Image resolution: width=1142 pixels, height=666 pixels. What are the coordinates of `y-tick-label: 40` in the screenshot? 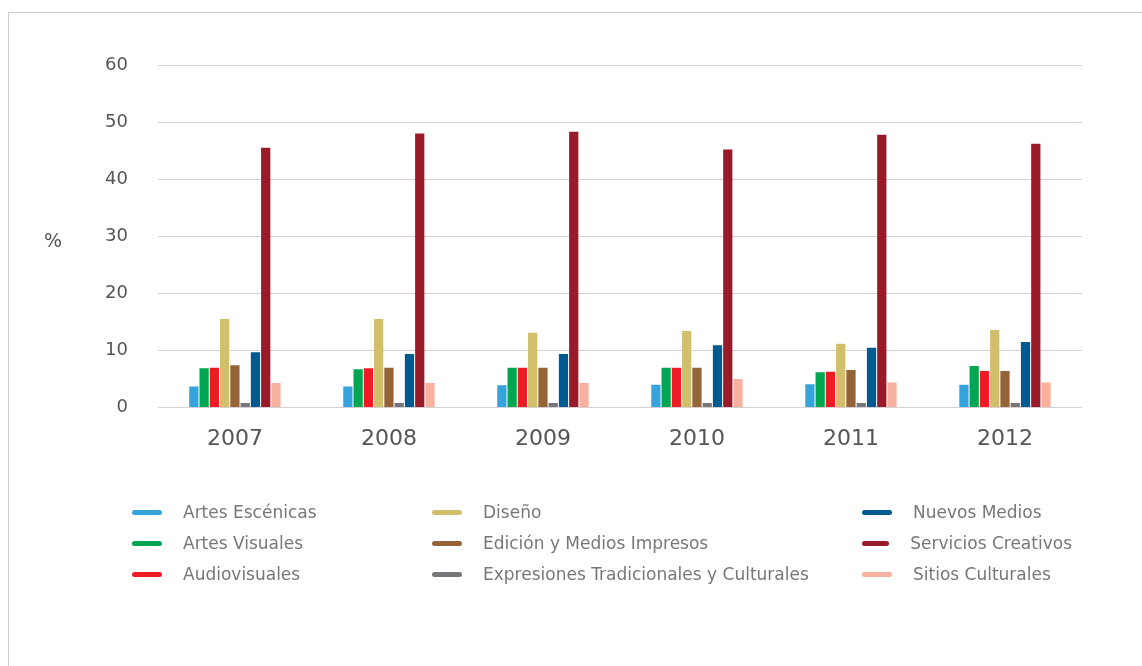 It's located at (116, 177).